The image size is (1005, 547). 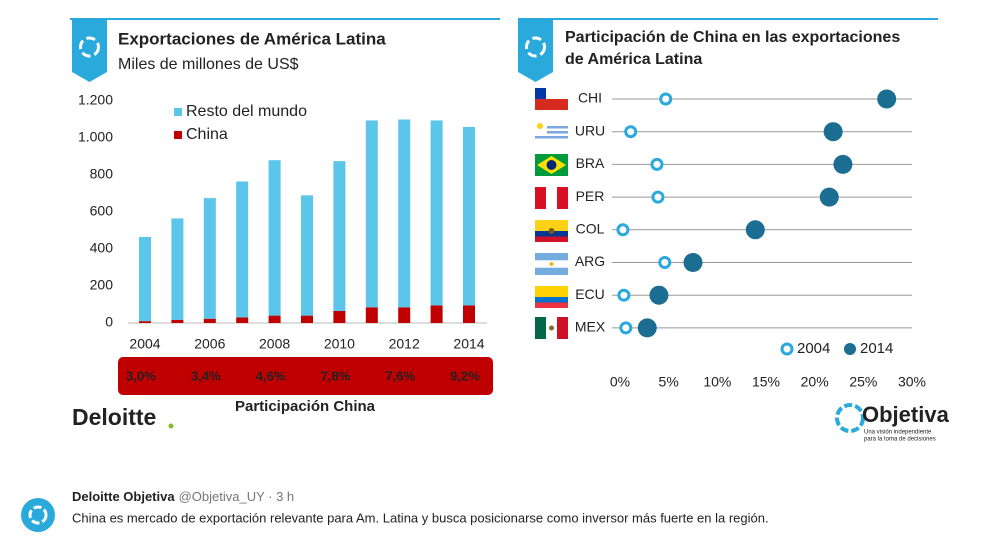 What do you see at coordinates (850, 418) in the screenshot?
I see `objetiva-icon` at bounding box center [850, 418].